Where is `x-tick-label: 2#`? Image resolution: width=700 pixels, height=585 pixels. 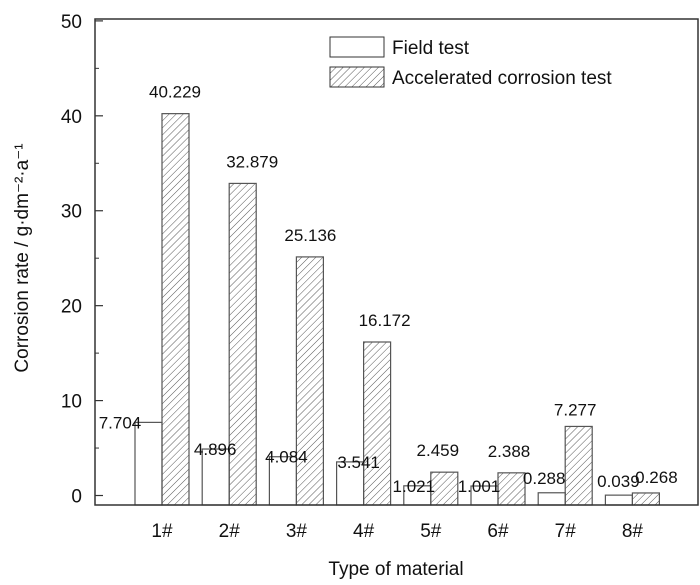 x-tick-label: 2# is located at coordinates (230, 531).